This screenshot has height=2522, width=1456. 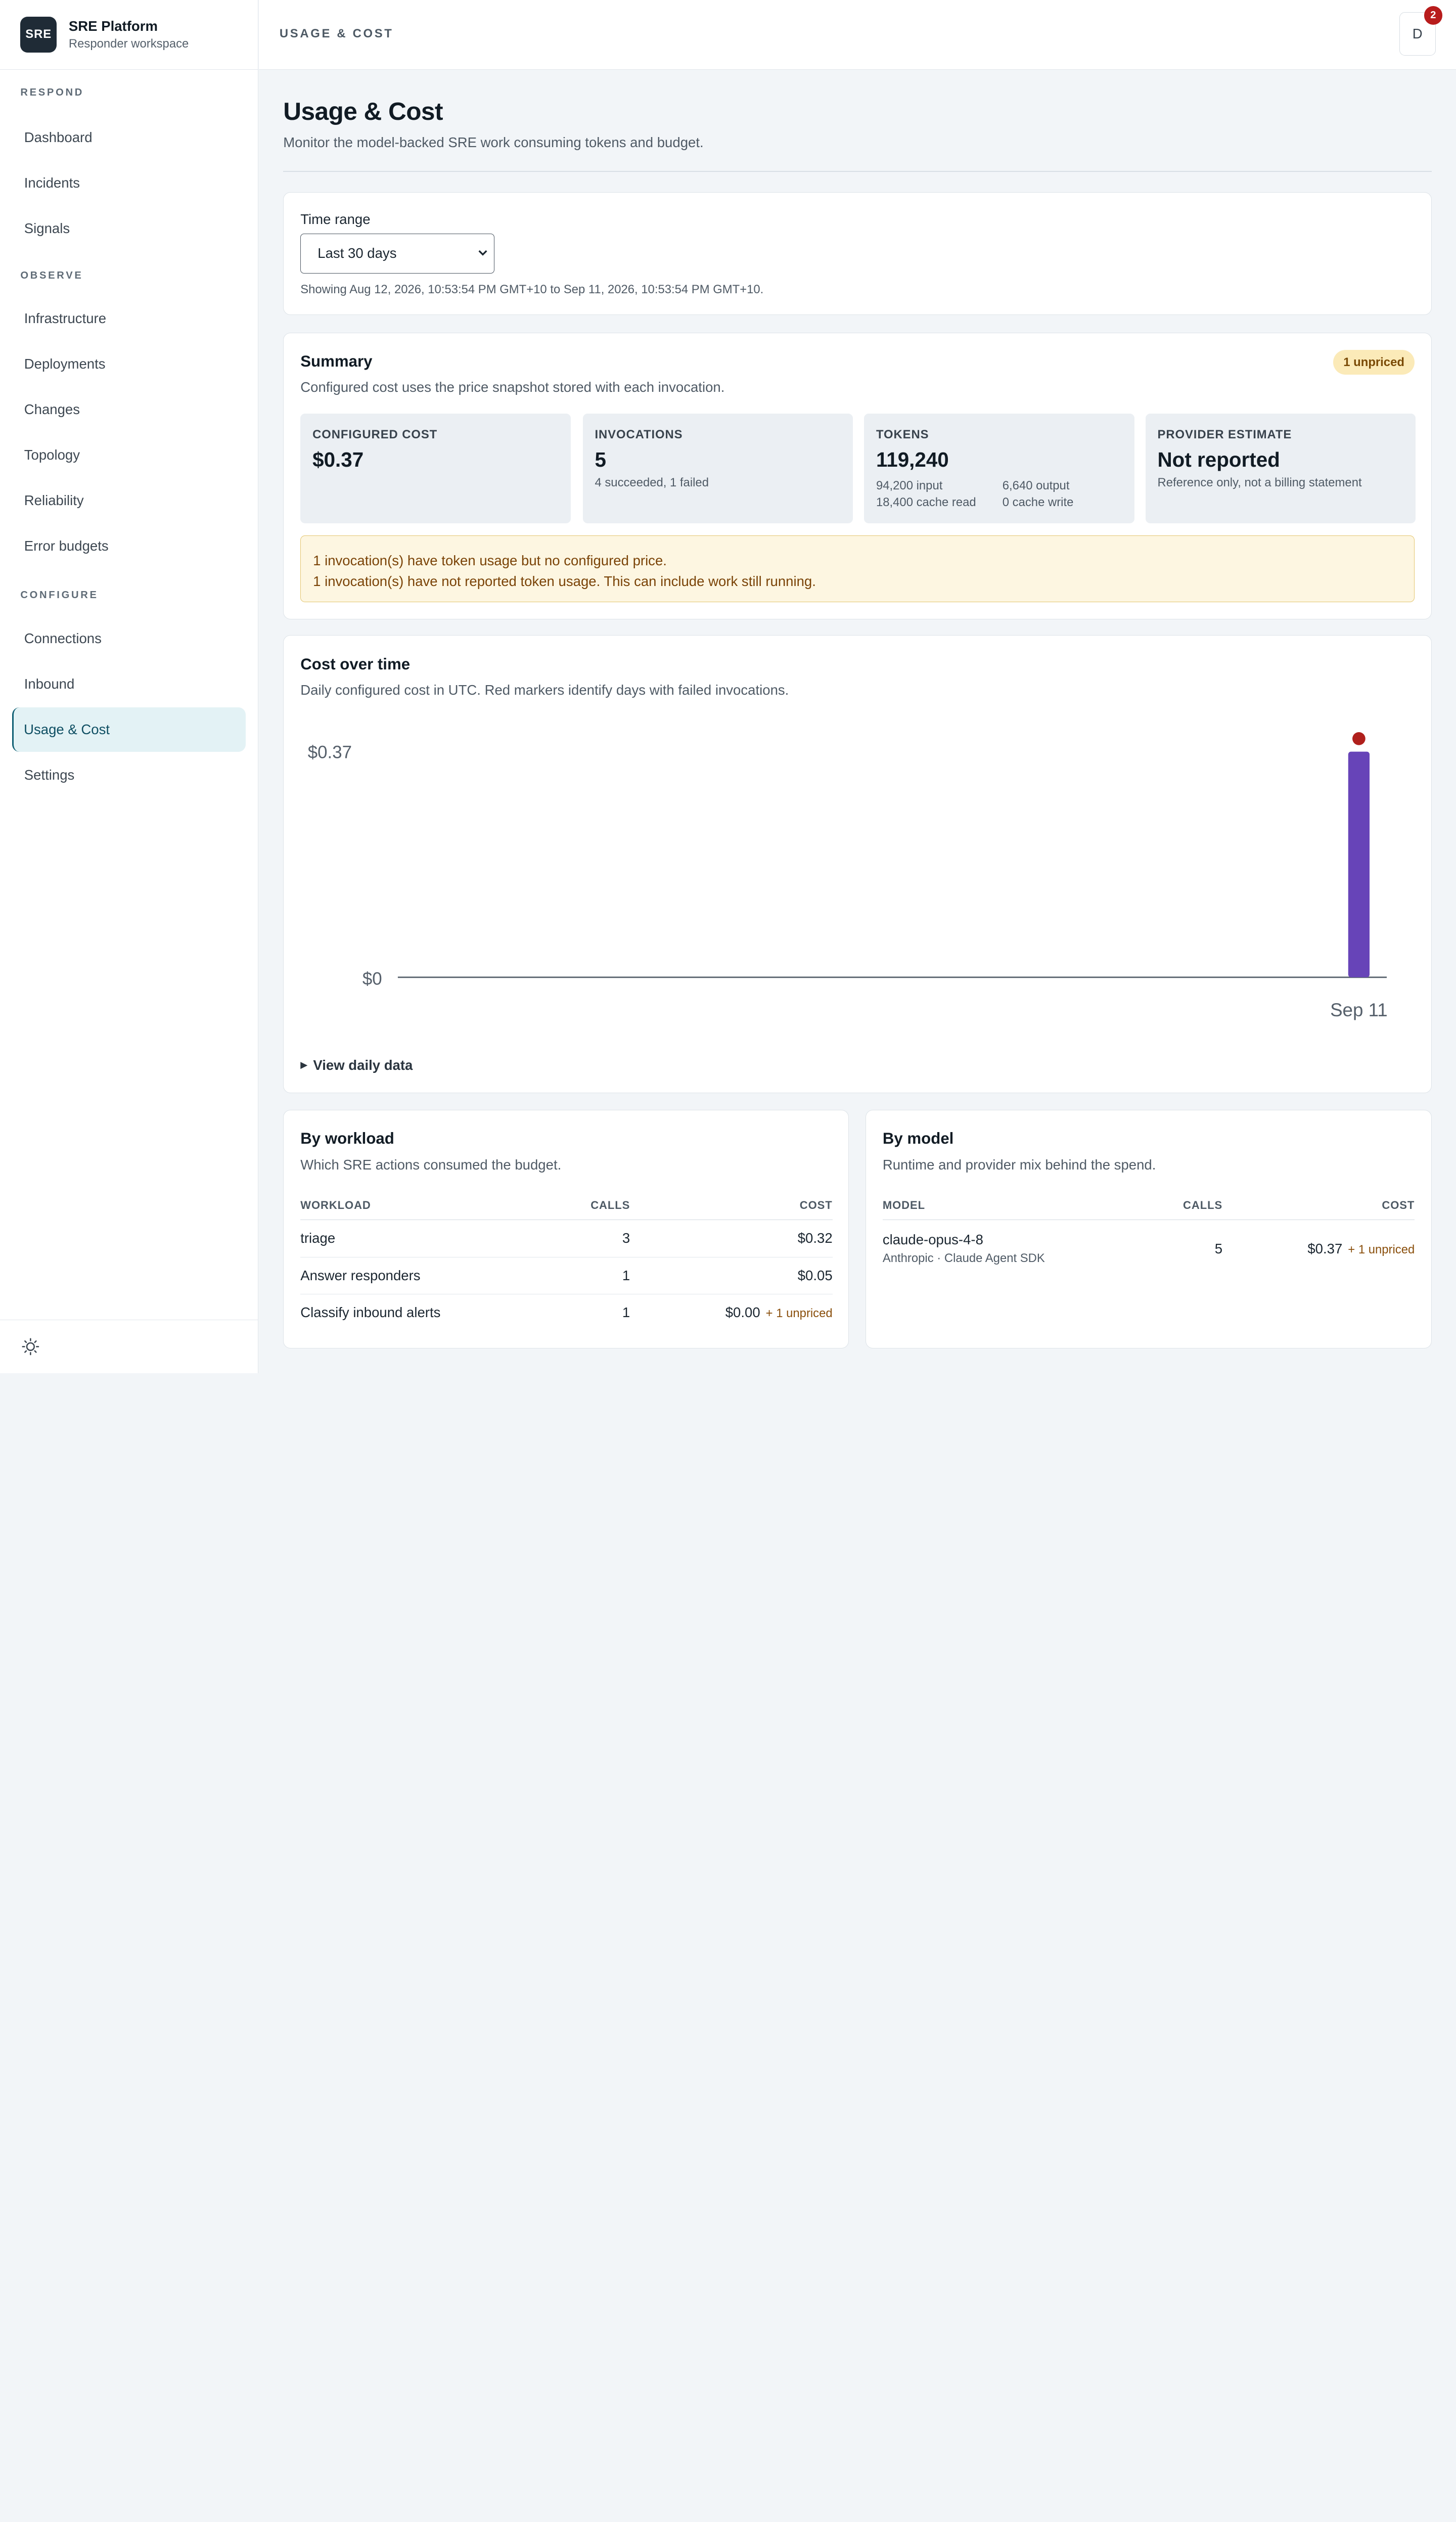 What do you see at coordinates (1259, 483) in the screenshot?
I see `stat-sub: Reference only, not a billing statement` at bounding box center [1259, 483].